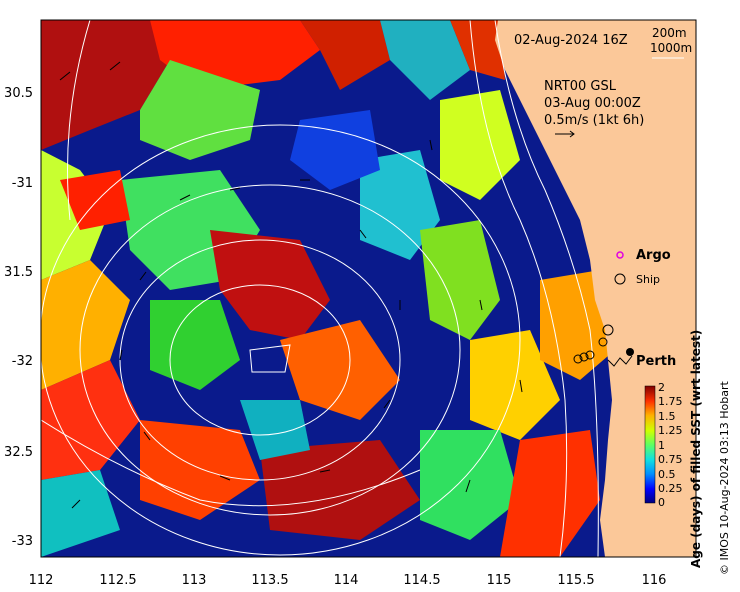 The height and width of the screenshot is (592, 740). What do you see at coordinates (620, 361) in the screenshot?
I see `coastline-detail` at bounding box center [620, 361].